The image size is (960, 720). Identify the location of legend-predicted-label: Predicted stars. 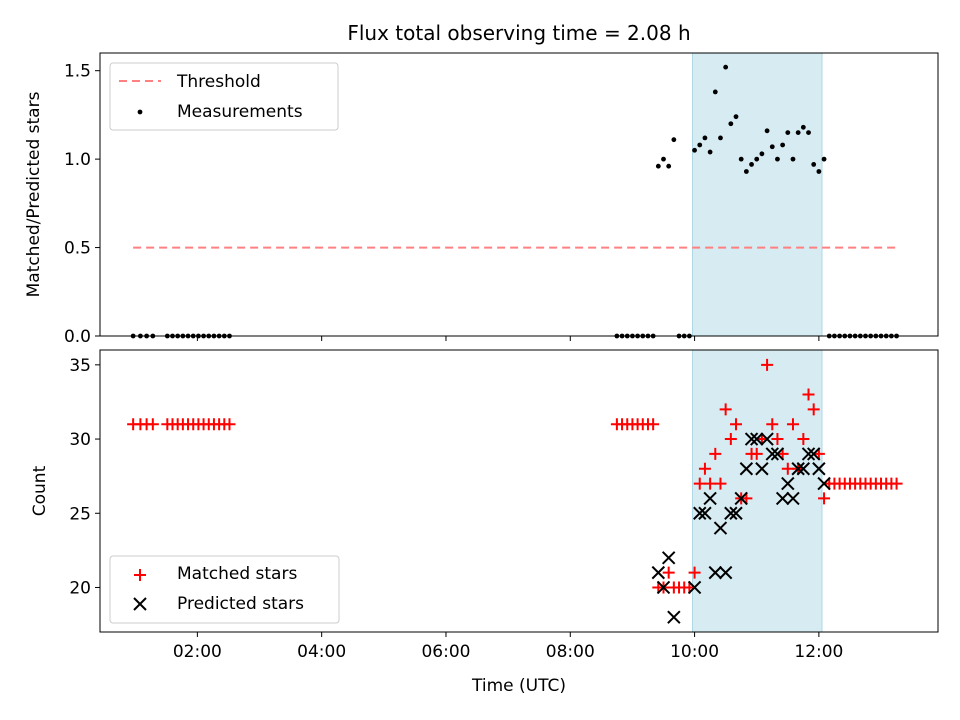
(240, 604).